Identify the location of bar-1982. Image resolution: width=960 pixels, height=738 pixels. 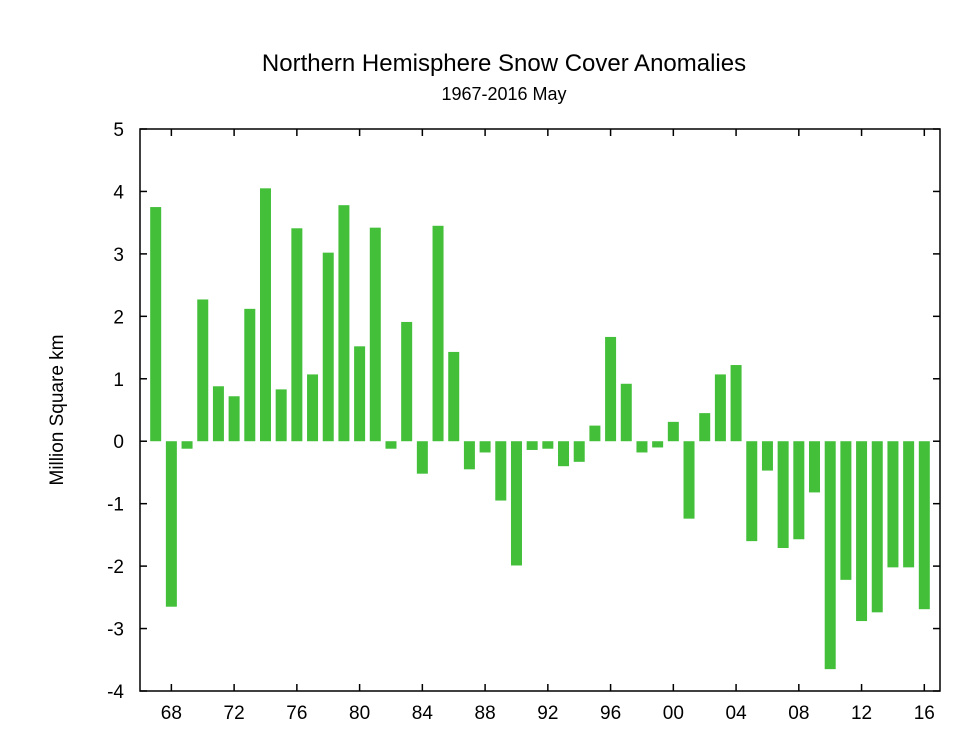
(391, 445).